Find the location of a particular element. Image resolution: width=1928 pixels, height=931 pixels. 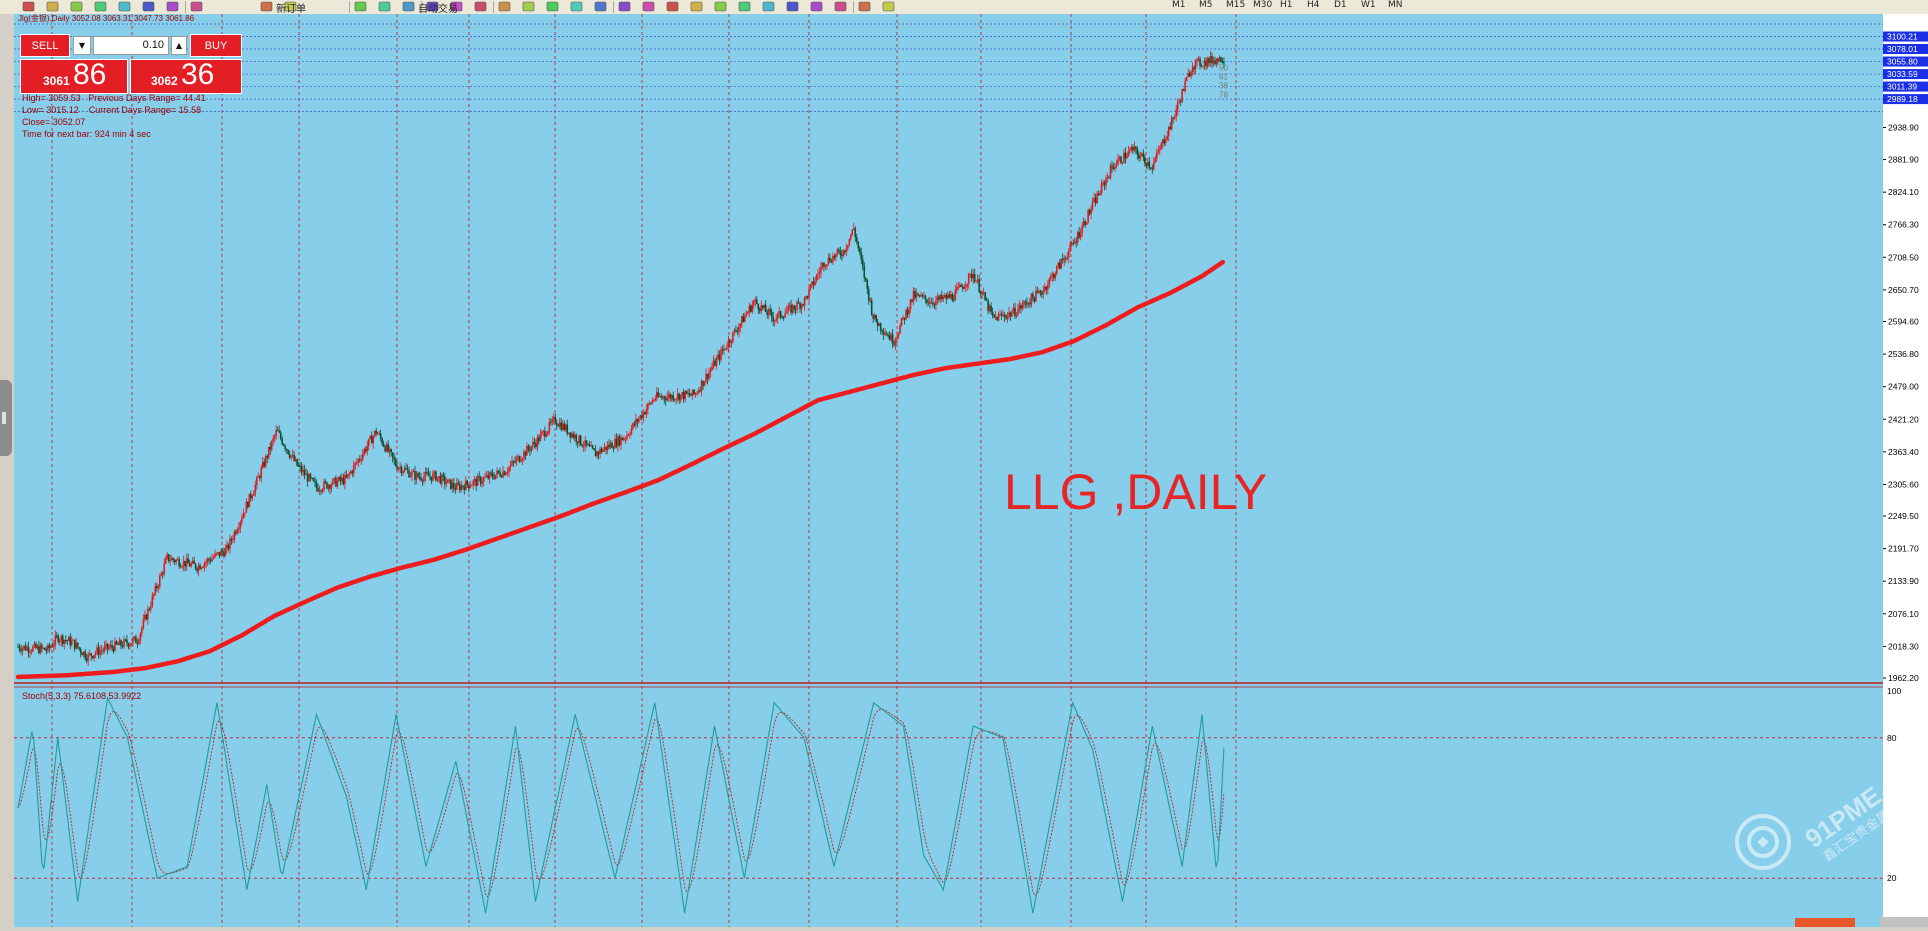

terminal-icon is located at coordinates (149, 6).